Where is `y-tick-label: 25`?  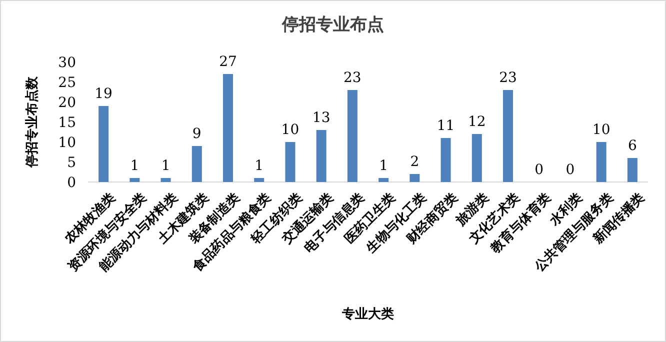 y-tick-label: 25 is located at coordinates (67, 83).